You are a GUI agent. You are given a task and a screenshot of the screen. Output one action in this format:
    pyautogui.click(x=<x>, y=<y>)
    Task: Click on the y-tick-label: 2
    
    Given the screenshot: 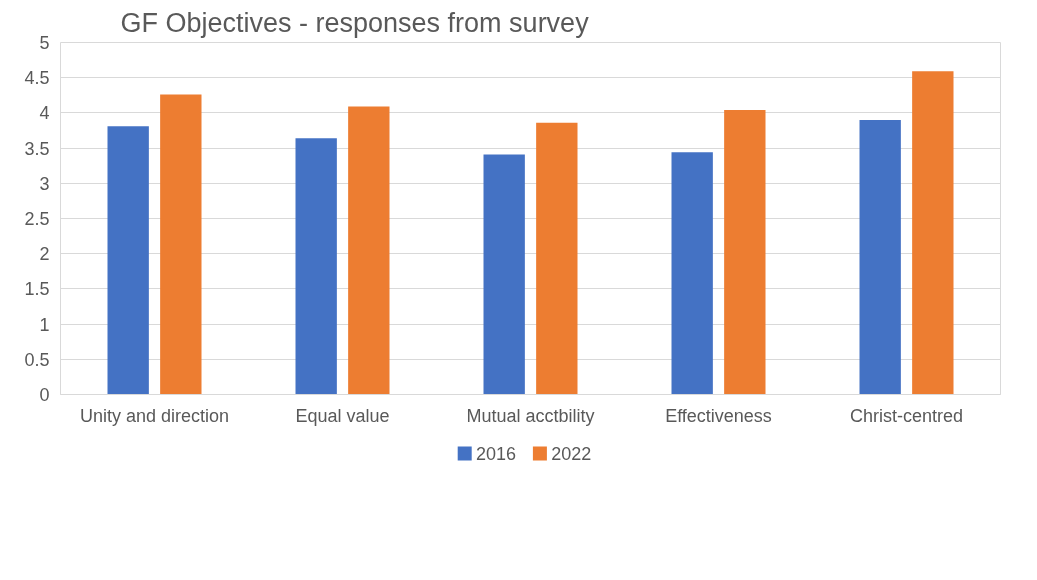 What is the action you would take?
    pyautogui.click(x=44, y=254)
    